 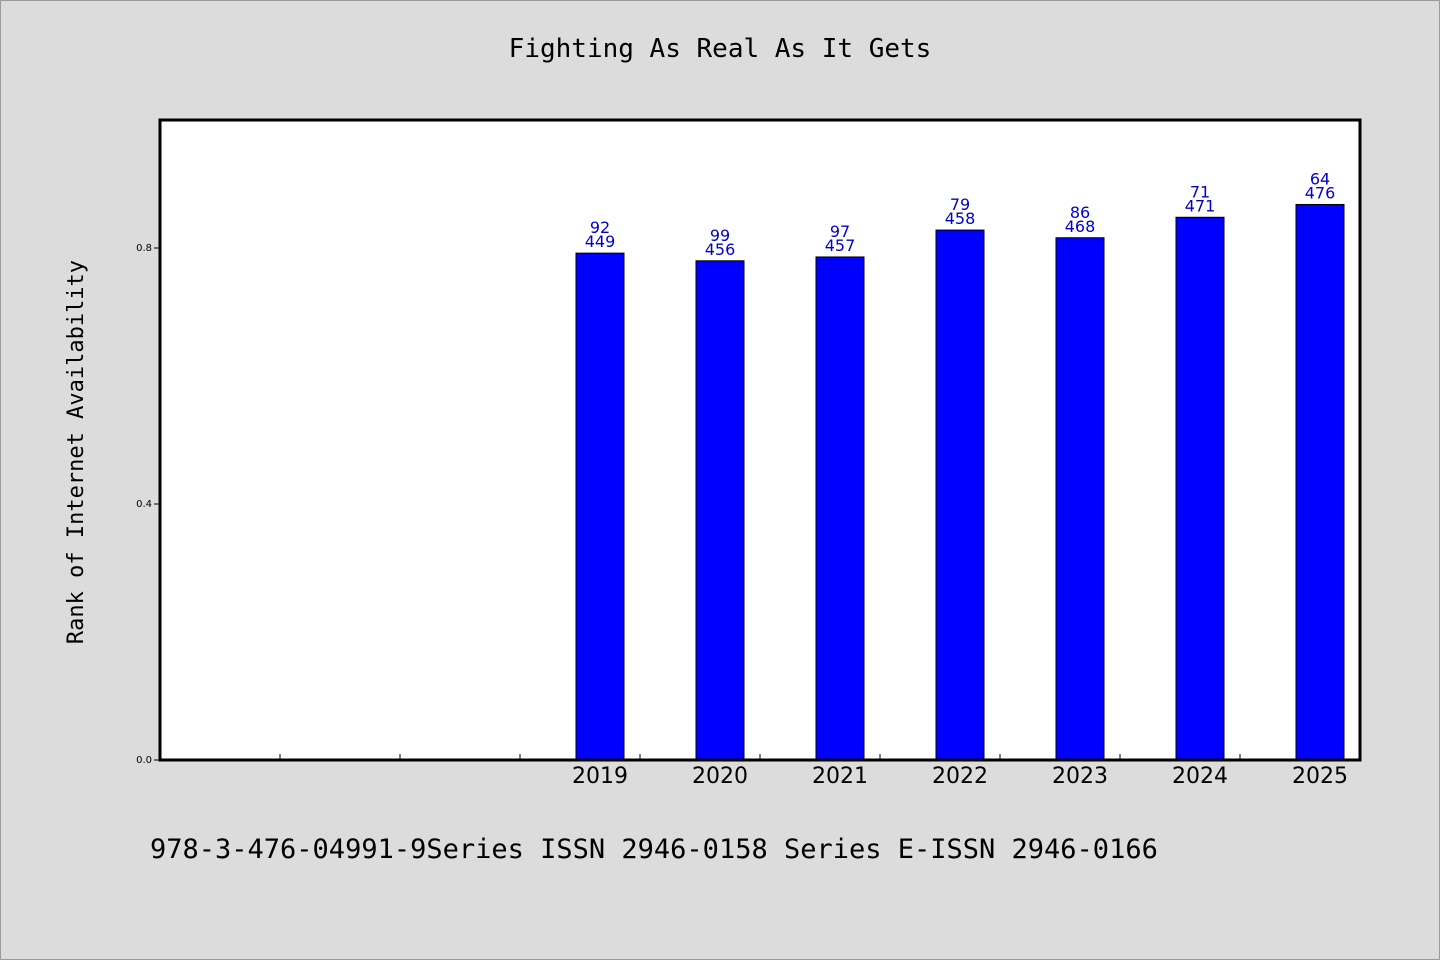 What do you see at coordinates (1080, 226) in the screenshot?
I see `bar-value-label: 468` at bounding box center [1080, 226].